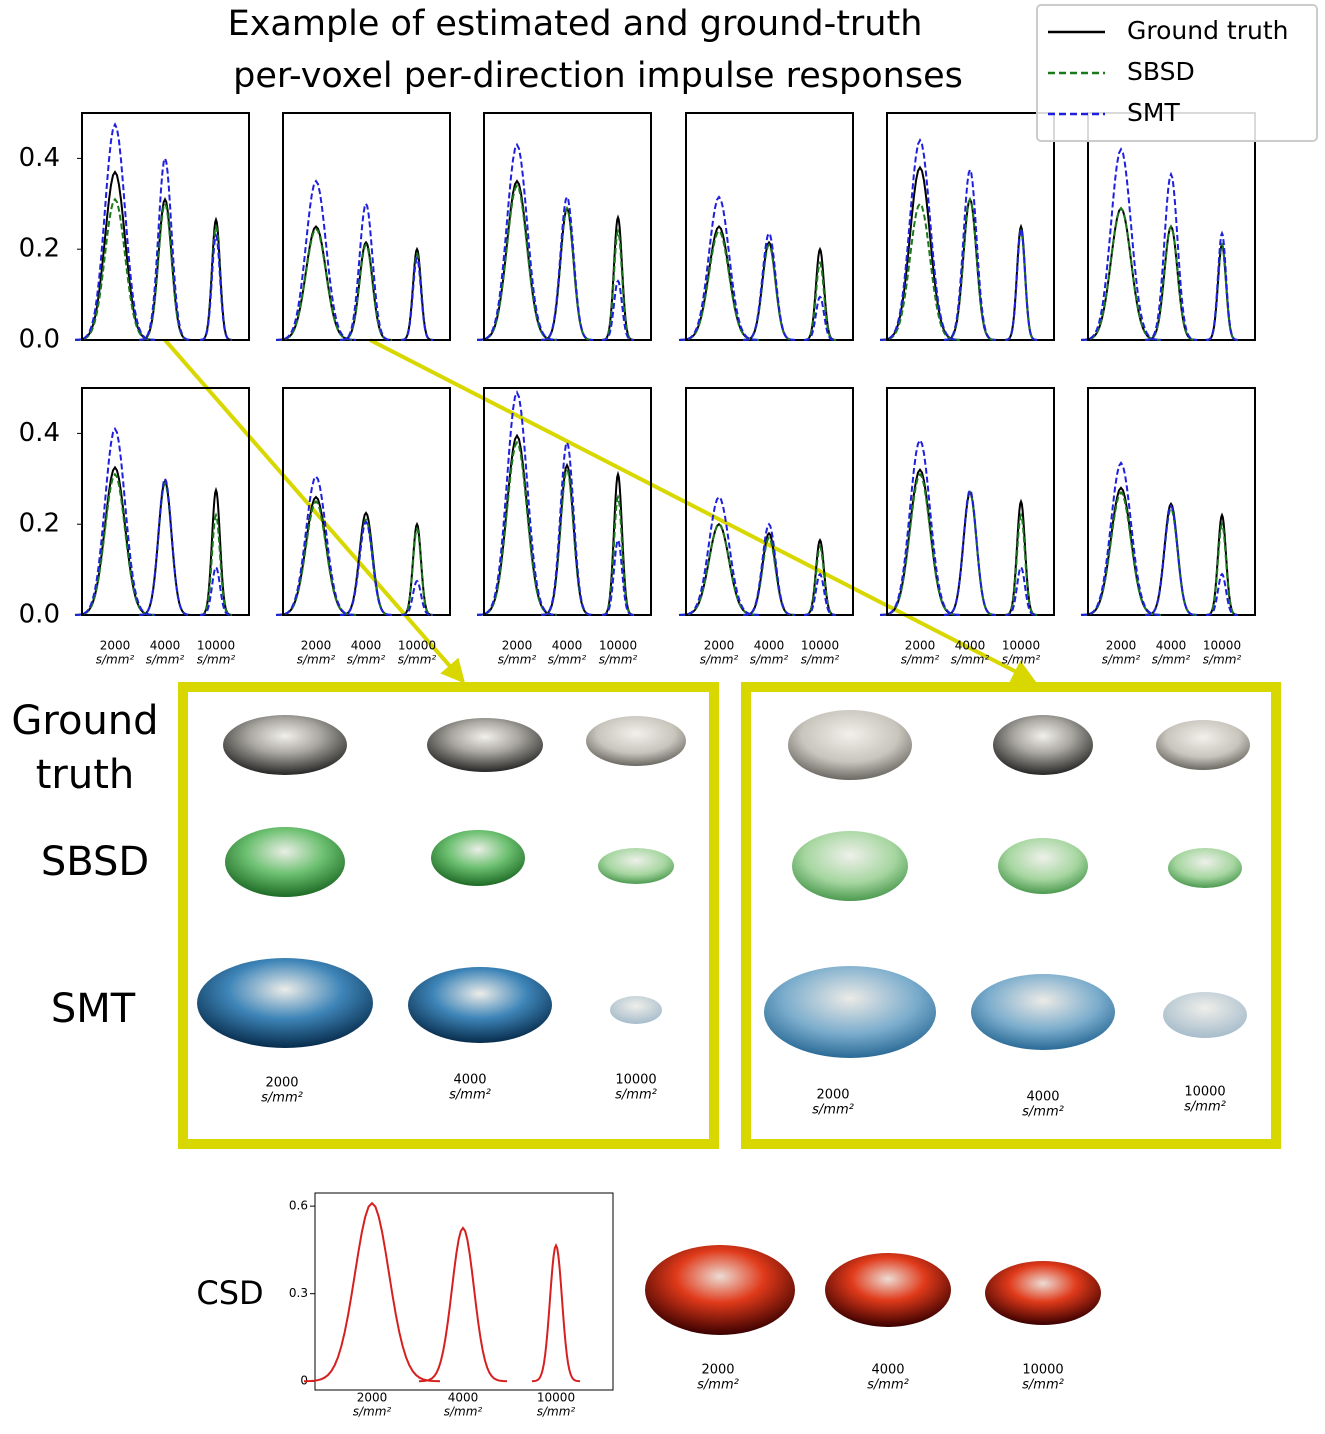  What do you see at coordinates (1161, 71) in the screenshot?
I see `legend-label: SBSD` at bounding box center [1161, 71].